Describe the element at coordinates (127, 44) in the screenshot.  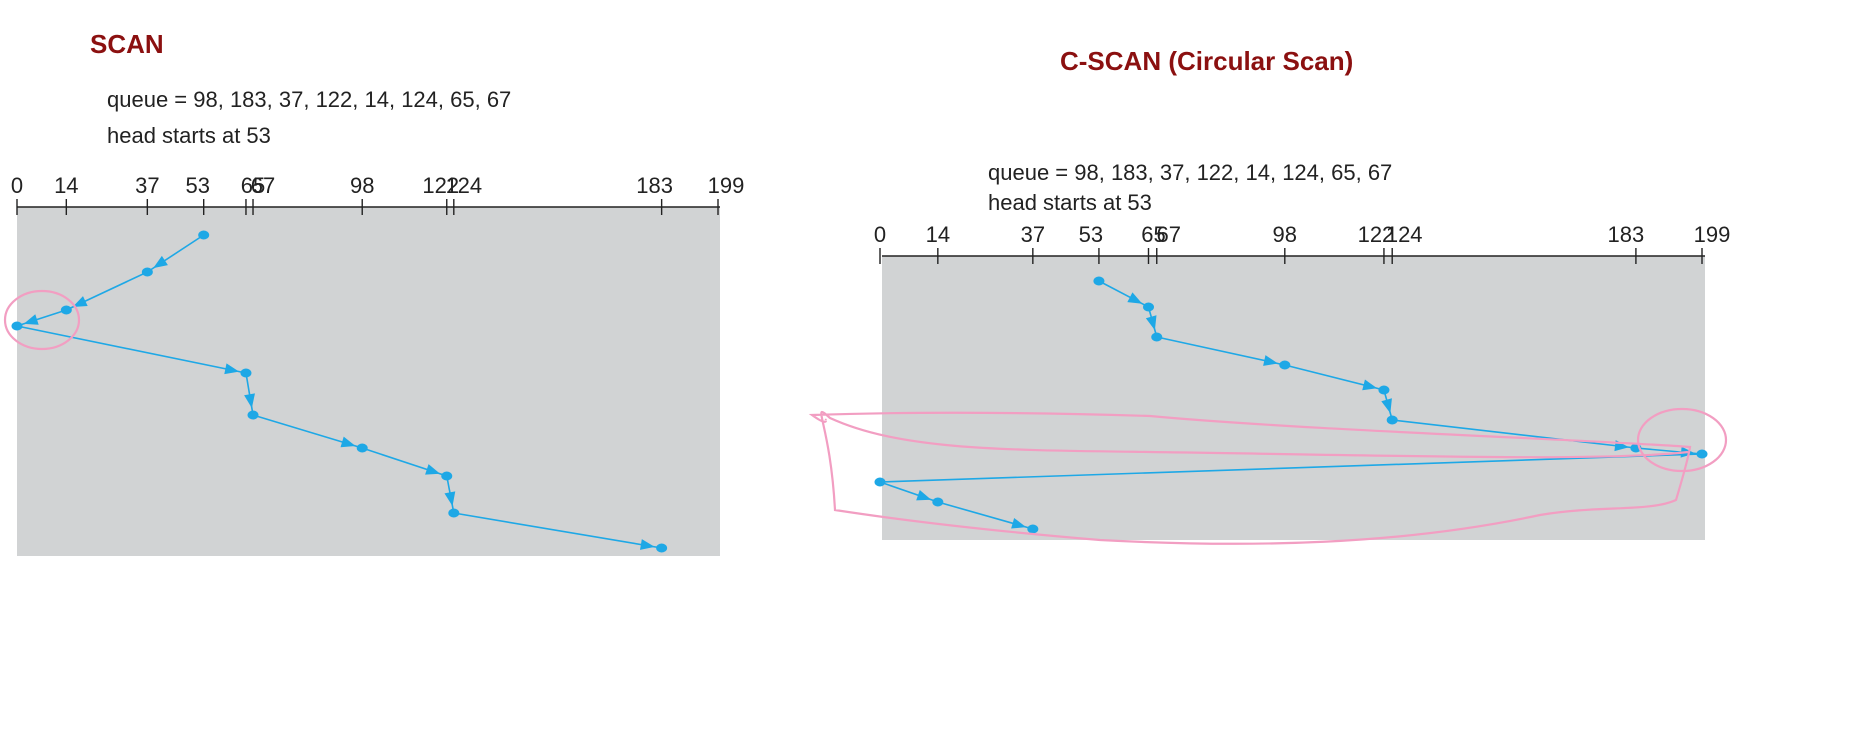
I see `scan-title: SCAN` at that location.